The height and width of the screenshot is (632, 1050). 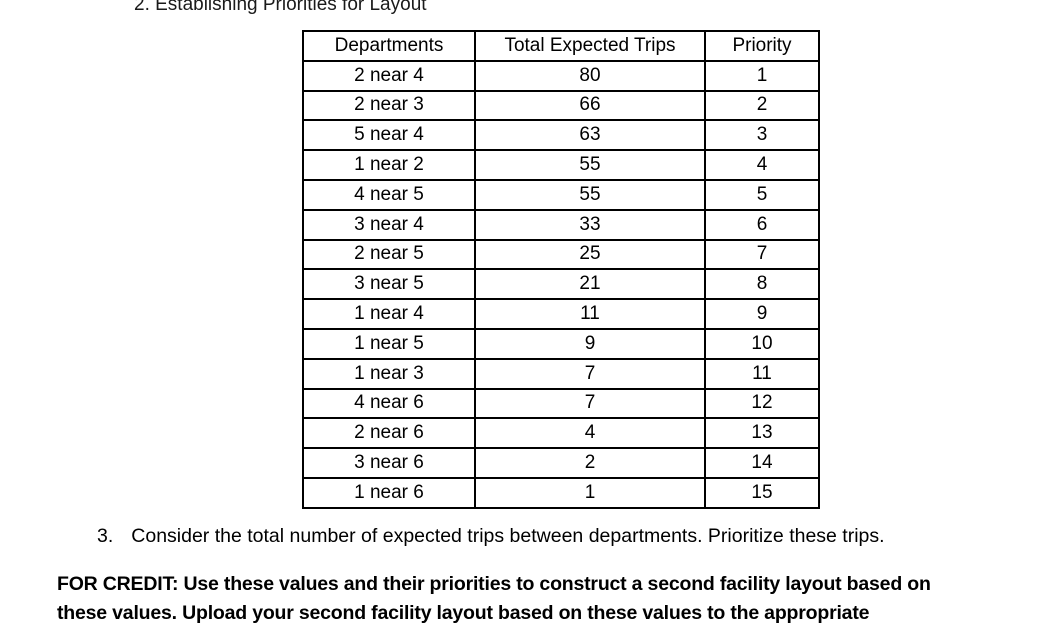 I want to click on table-row: 1 near 2 55 4, so click(x=561, y=165).